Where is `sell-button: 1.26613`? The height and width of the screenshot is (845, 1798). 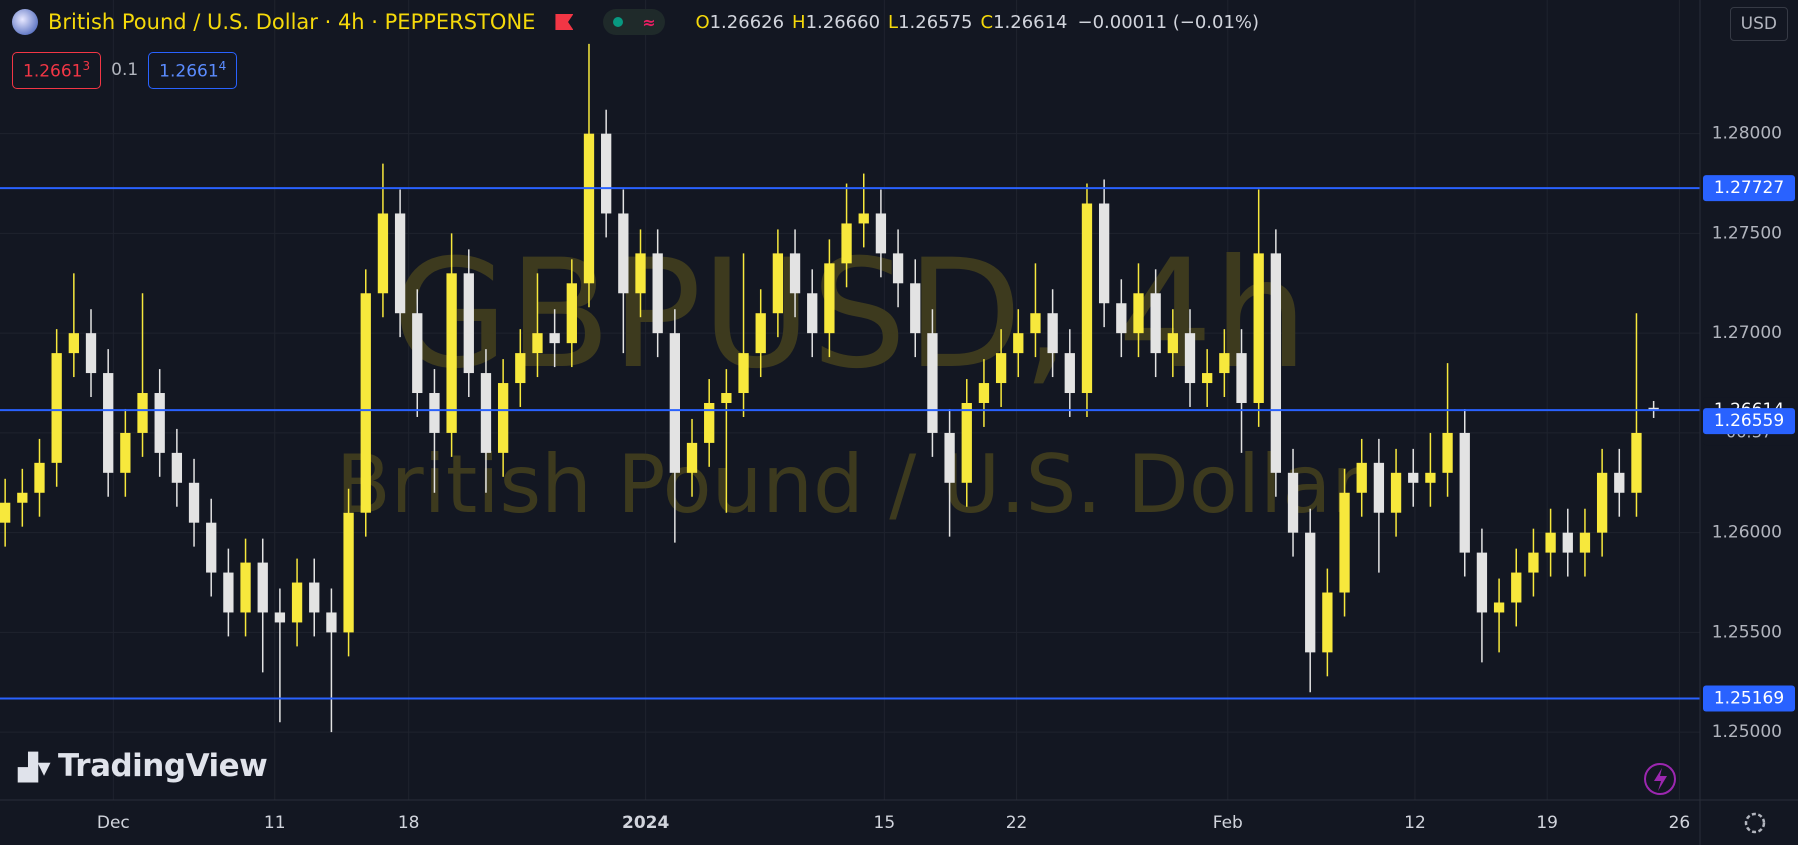
sell-button: 1.26613 is located at coordinates (57, 70).